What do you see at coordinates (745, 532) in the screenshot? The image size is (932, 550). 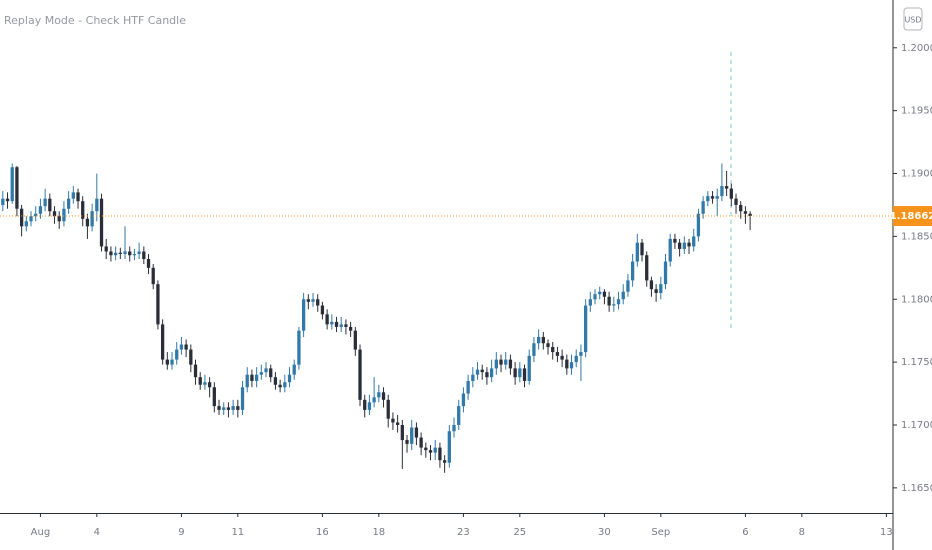 I see `x-tick-label: 6` at bounding box center [745, 532].